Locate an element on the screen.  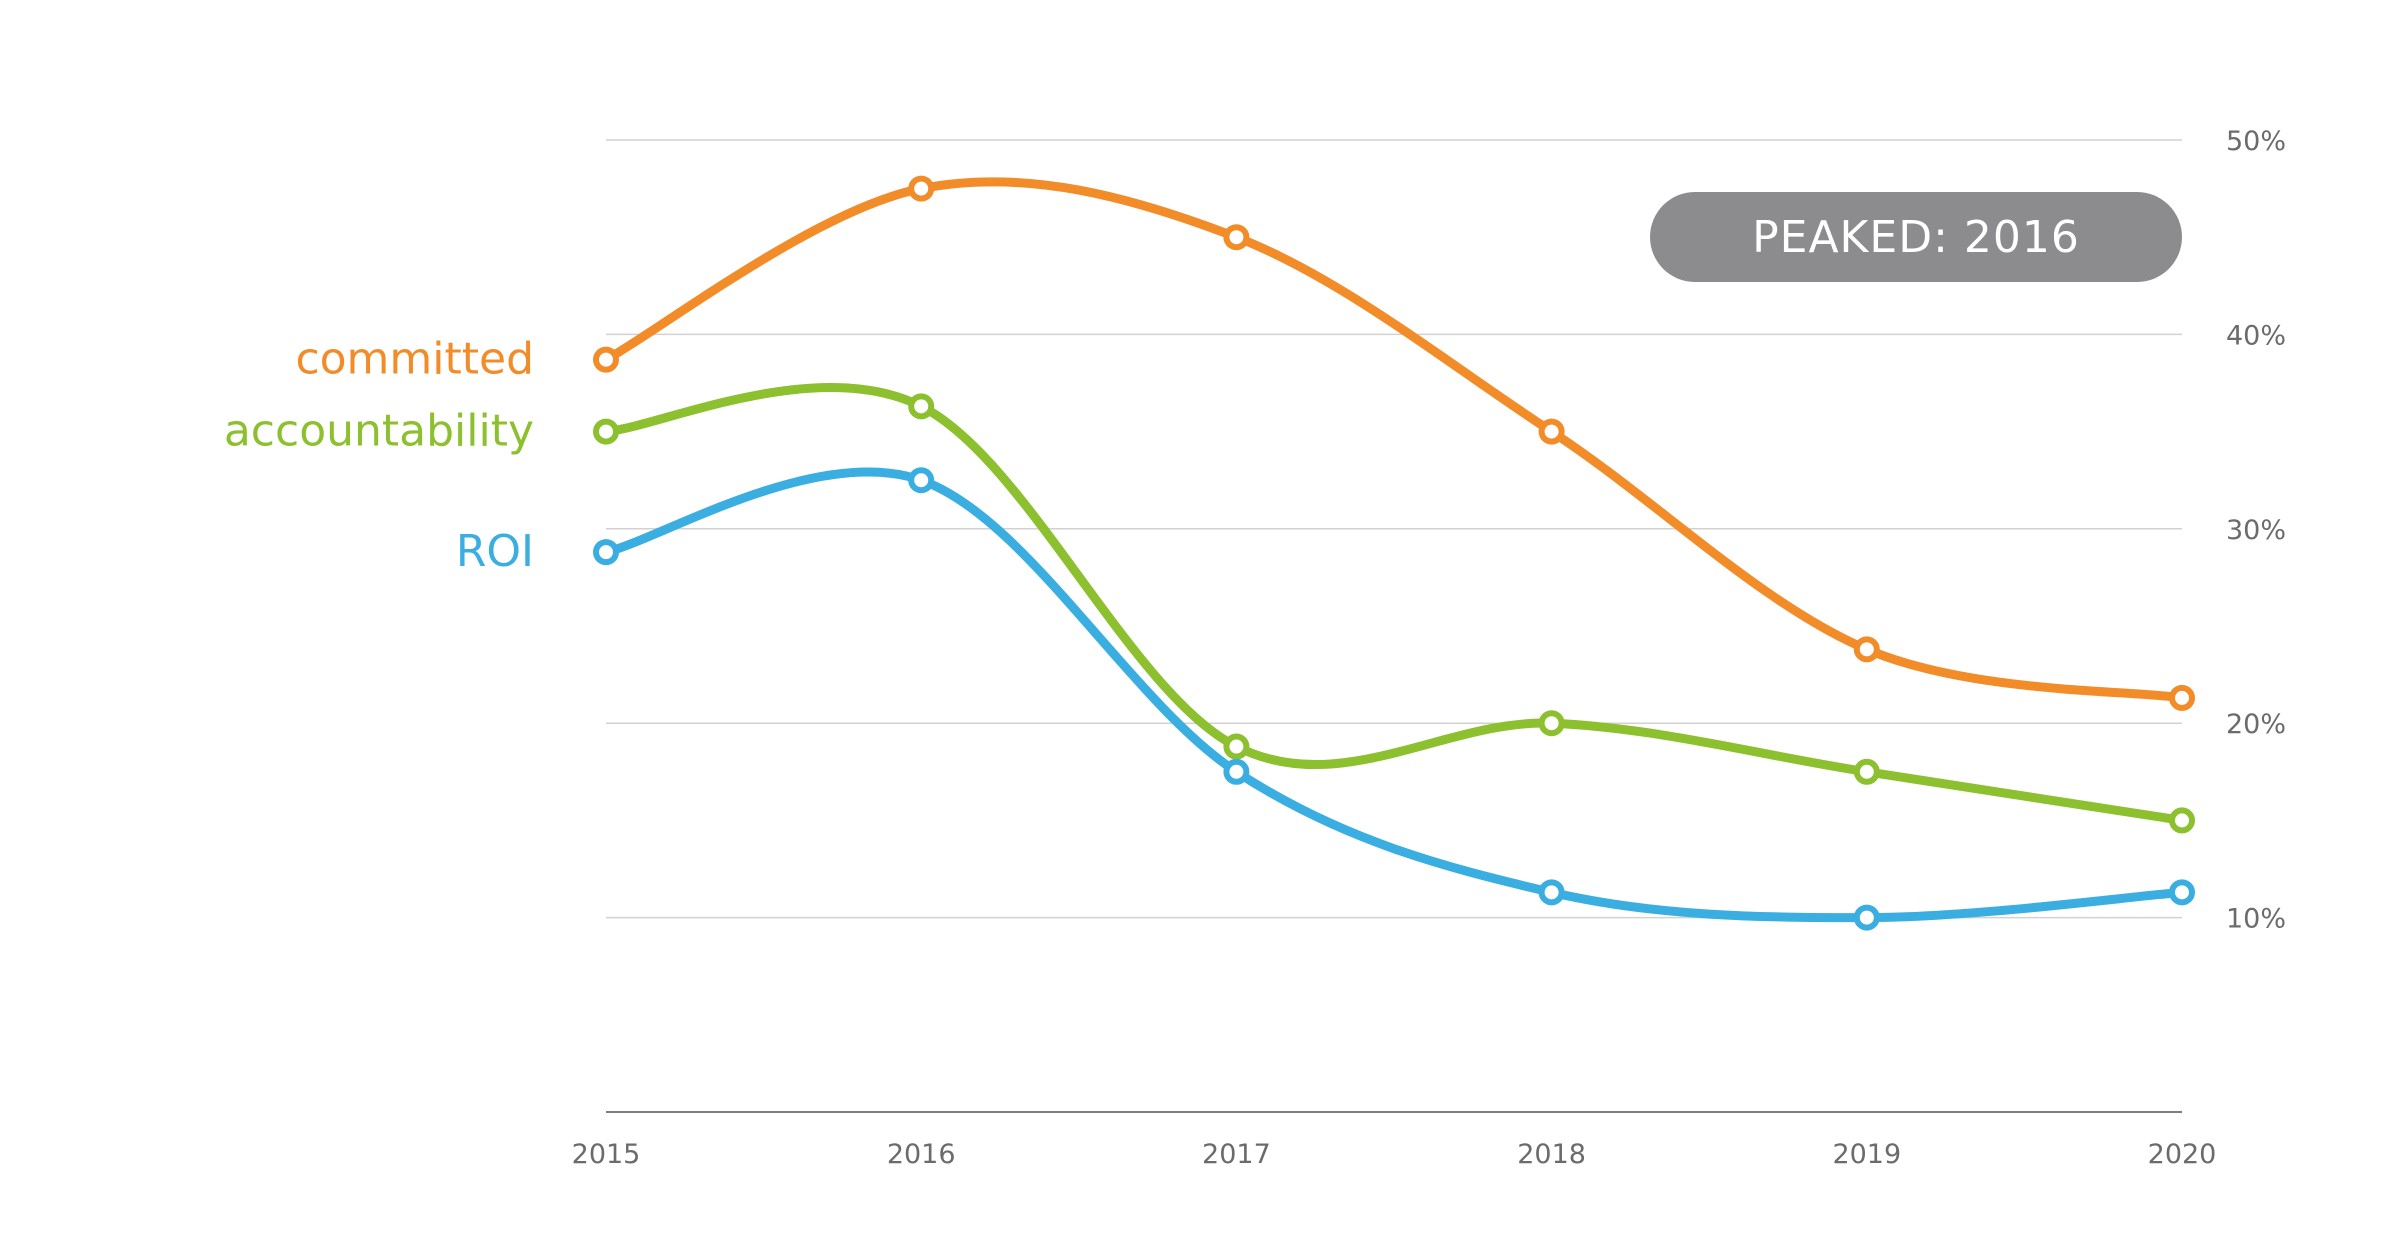
series-label-roi: ROI is located at coordinates (495, 551).